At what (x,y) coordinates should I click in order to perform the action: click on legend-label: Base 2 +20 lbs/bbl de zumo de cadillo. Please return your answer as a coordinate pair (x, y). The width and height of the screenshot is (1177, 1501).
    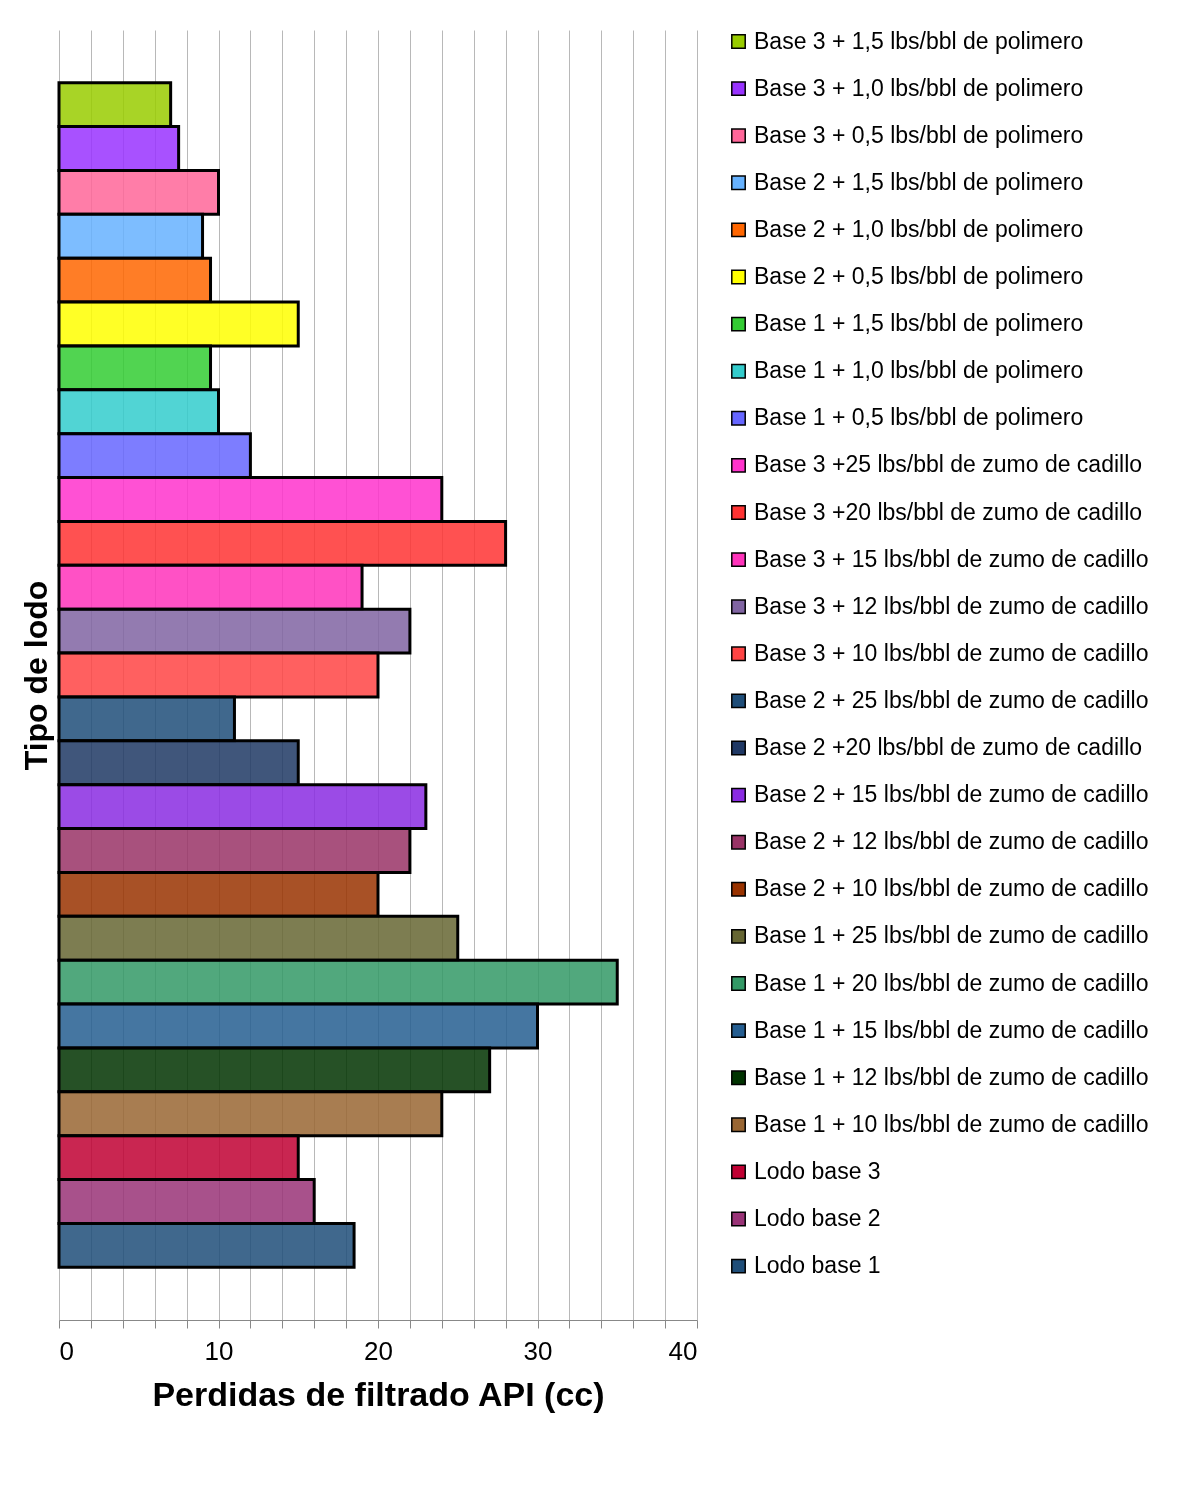
    Looking at the image, I should click on (948, 747).